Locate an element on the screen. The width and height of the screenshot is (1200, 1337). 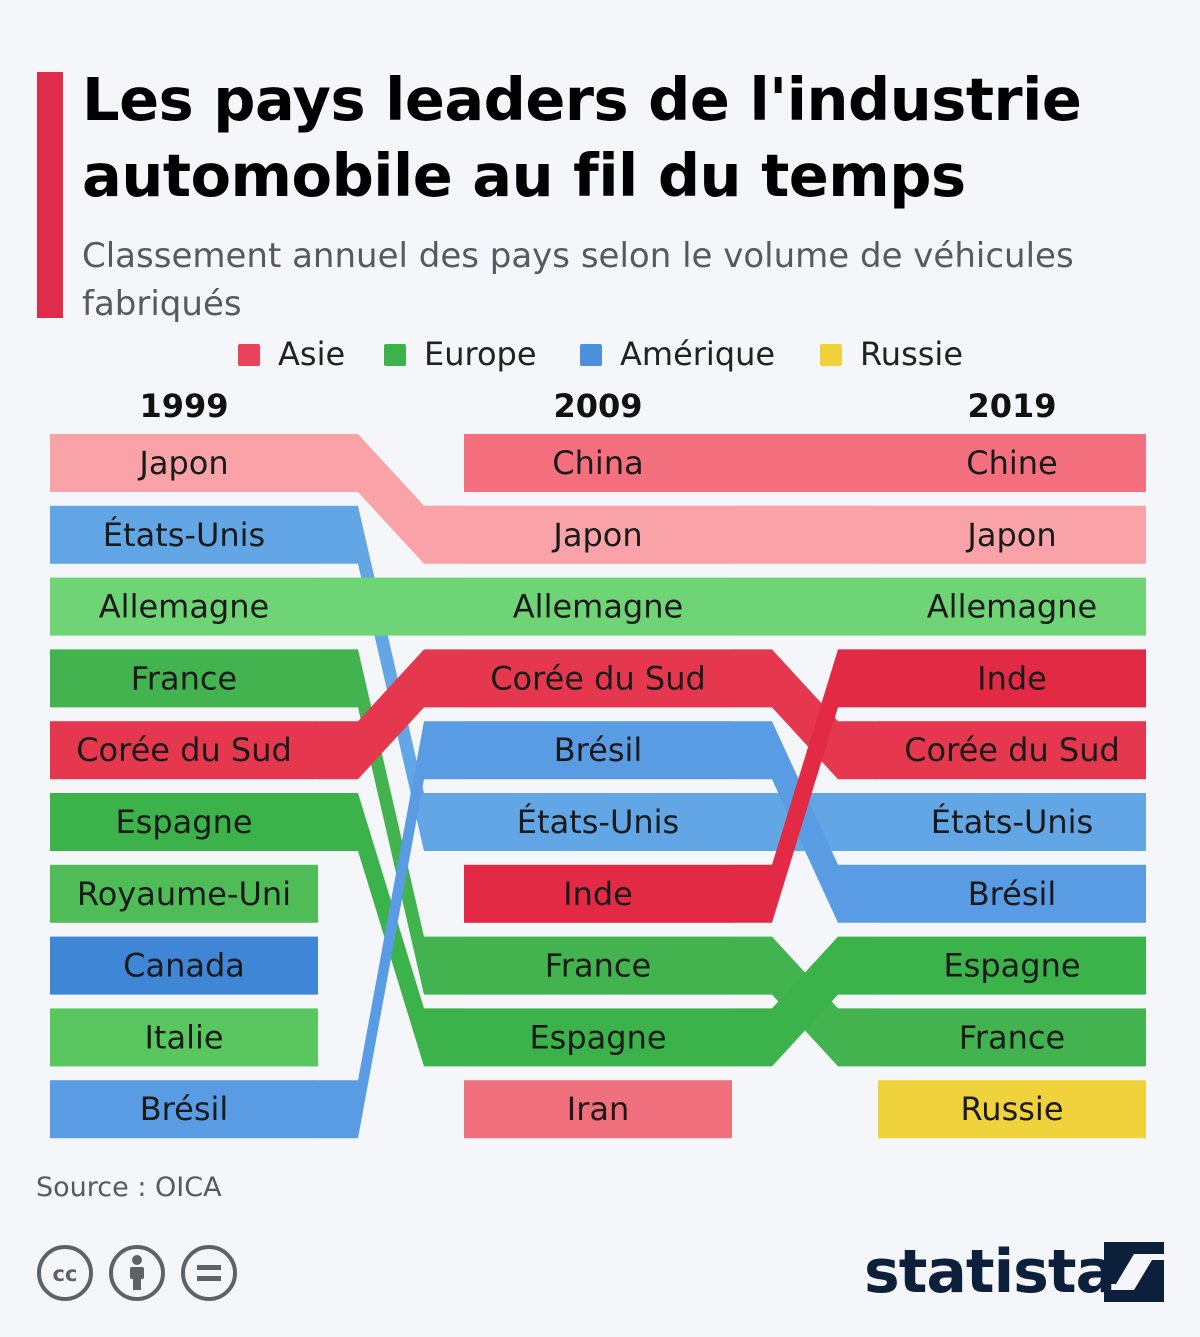
bar-2019-coree-du-sud is located at coordinates (1012, 750).